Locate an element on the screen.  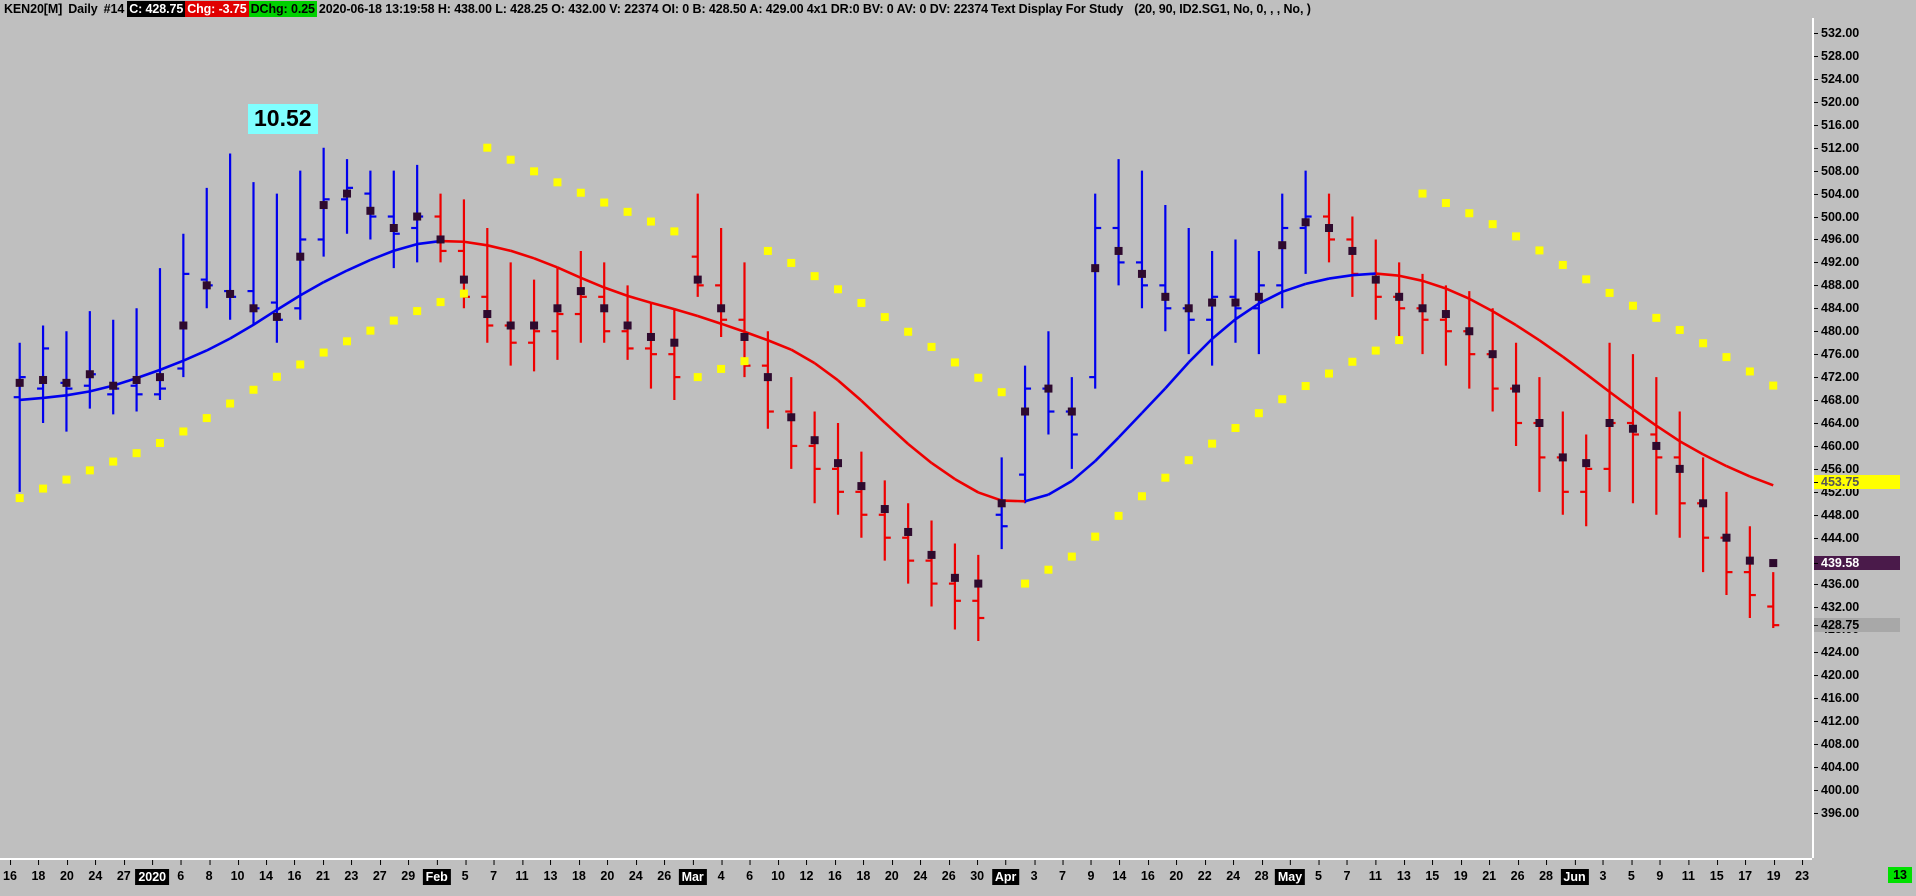
interval-label: Daily is located at coordinates (83, 9).